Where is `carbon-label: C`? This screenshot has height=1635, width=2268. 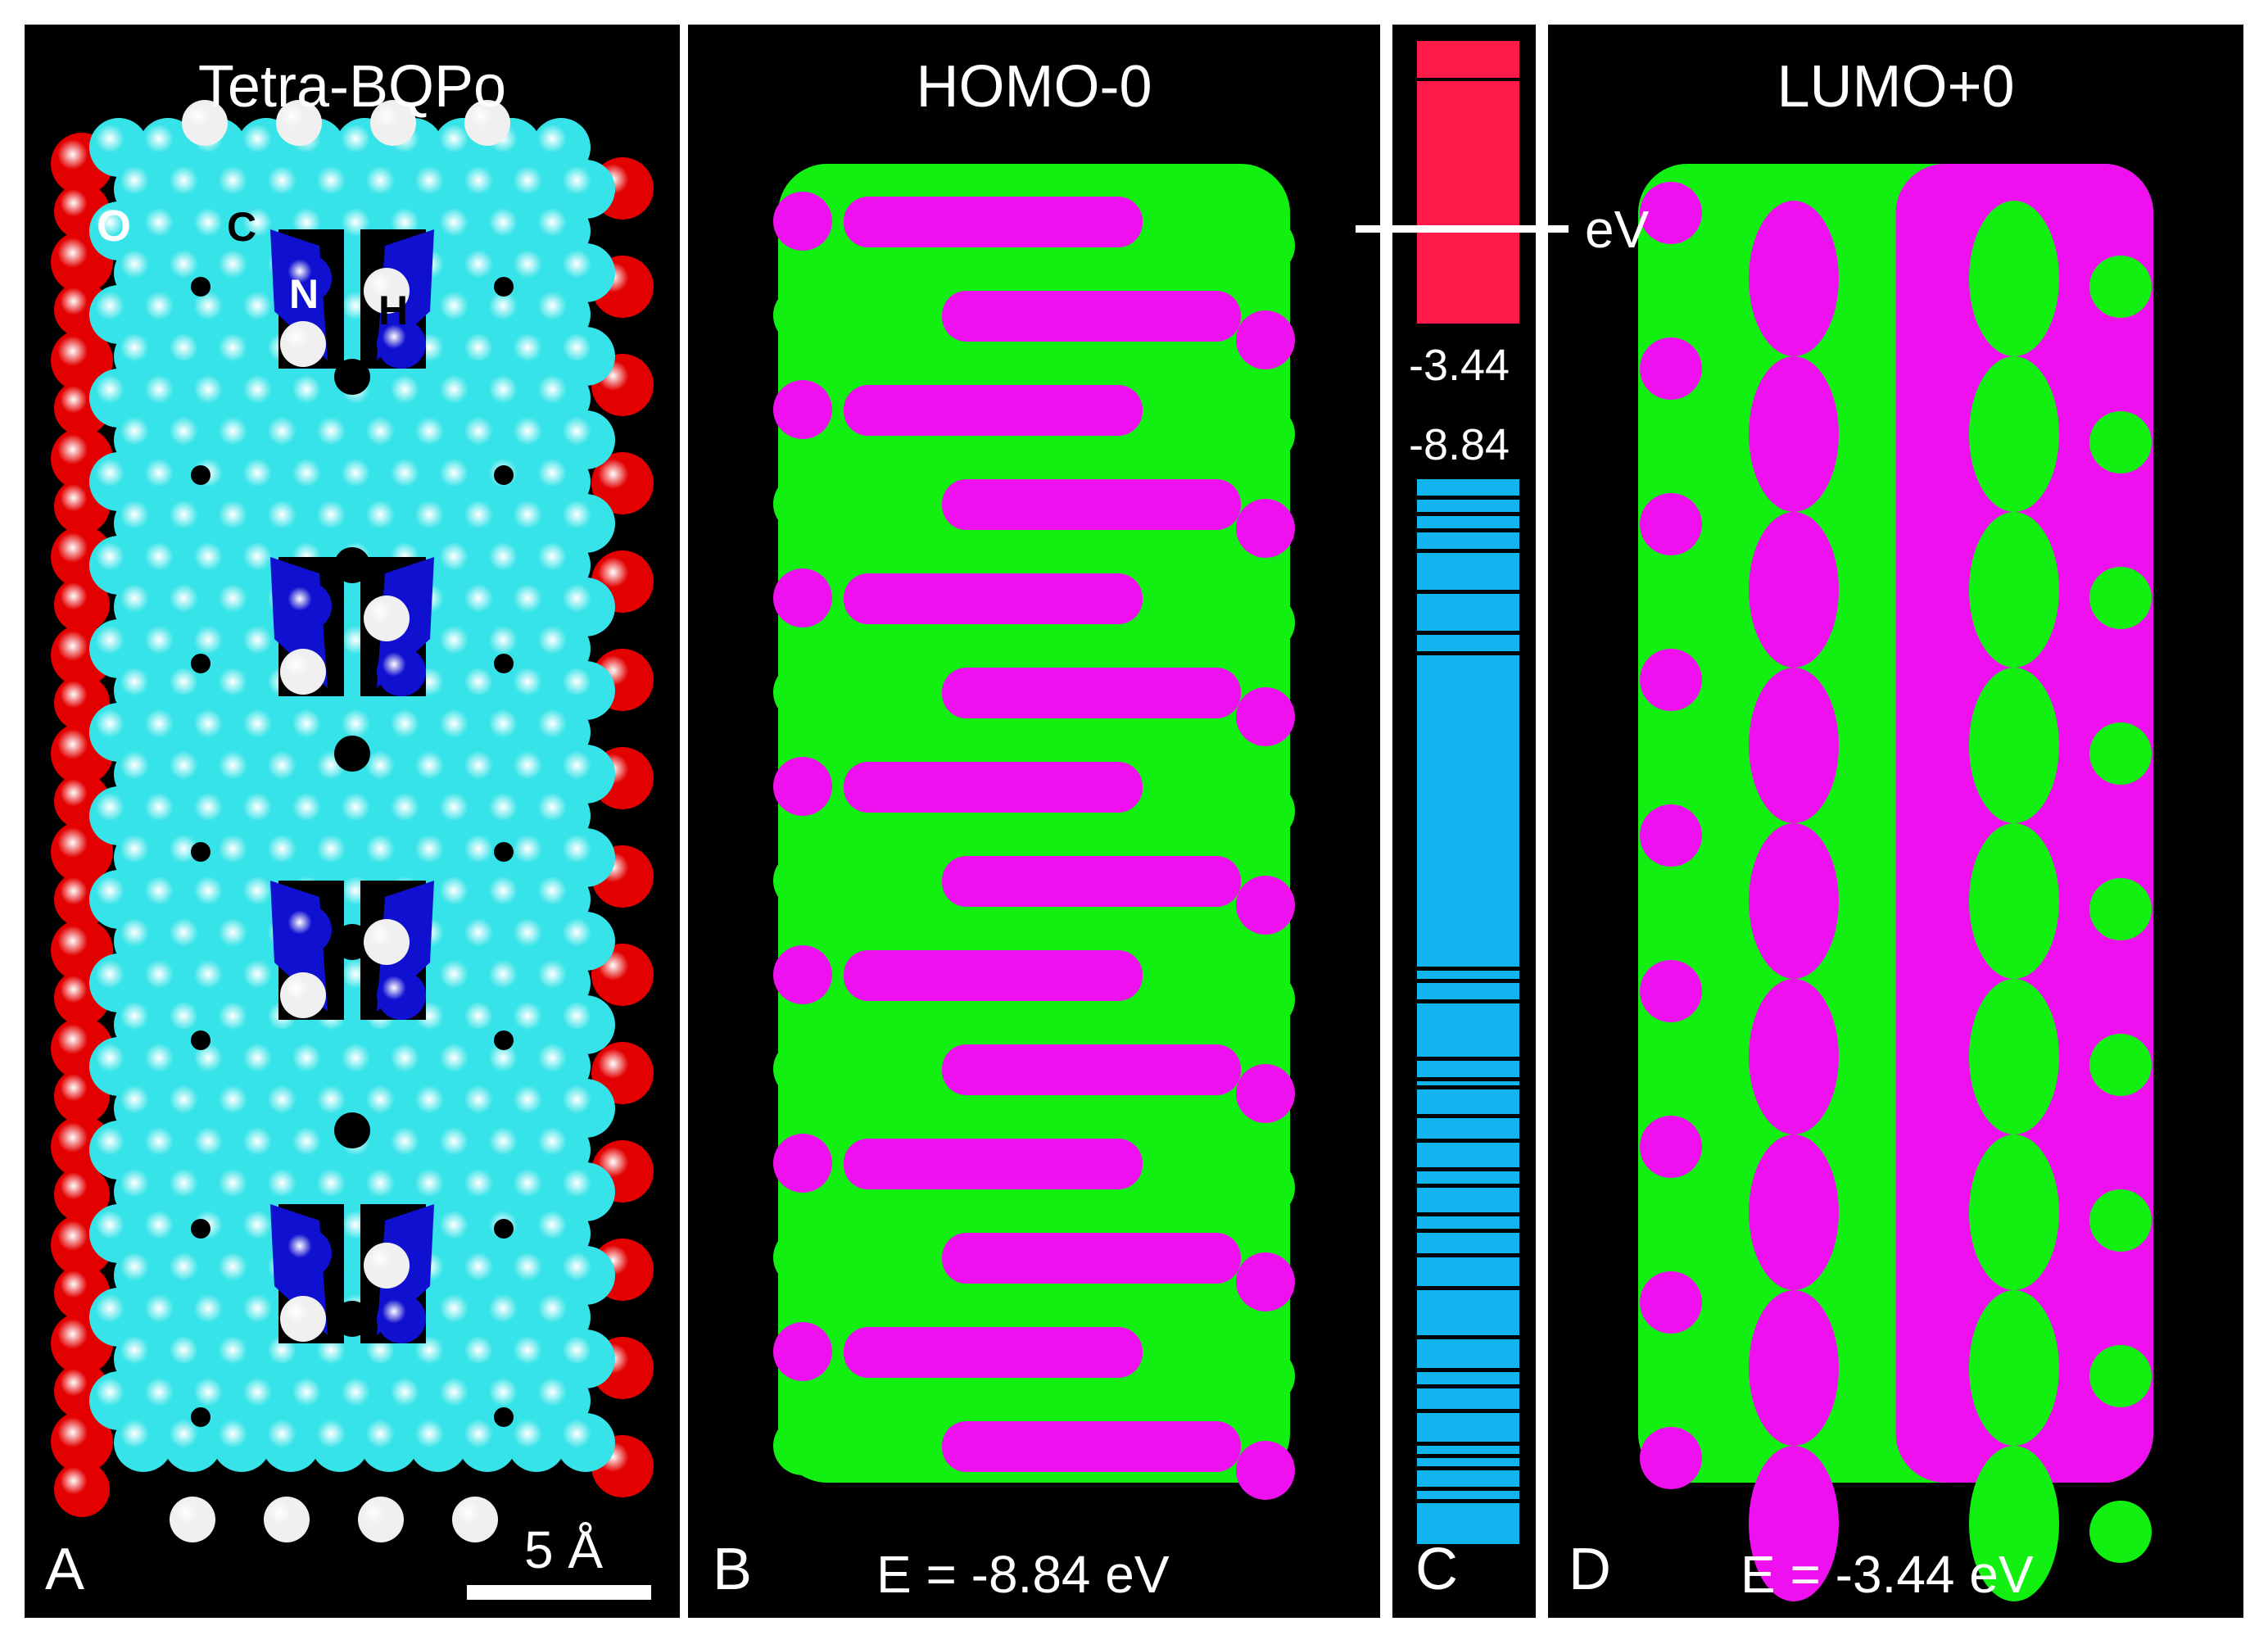 carbon-label: C is located at coordinates (242, 227).